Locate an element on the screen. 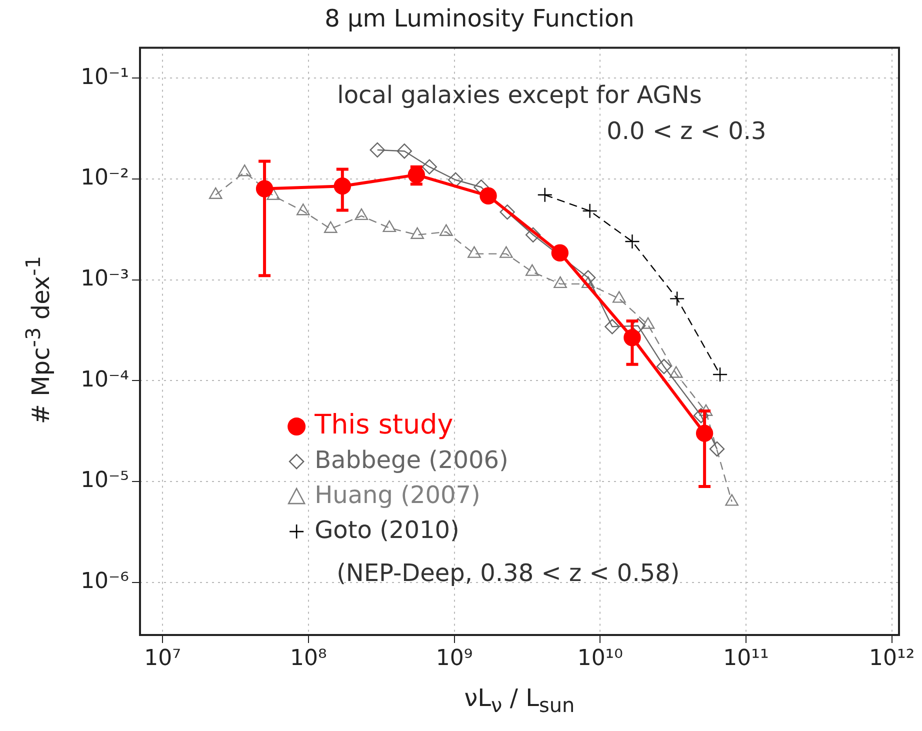  legend-label: Huang (2007) is located at coordinates (397, 494).